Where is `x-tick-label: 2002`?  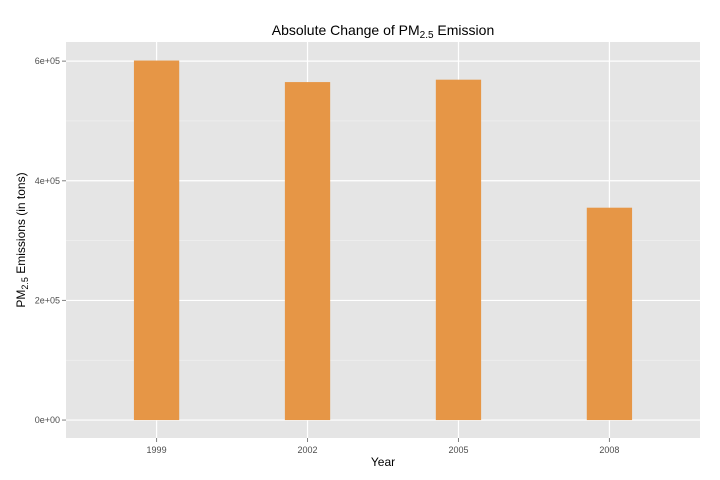 x-tick-label: 2002 is located at coordinates (308, 450).